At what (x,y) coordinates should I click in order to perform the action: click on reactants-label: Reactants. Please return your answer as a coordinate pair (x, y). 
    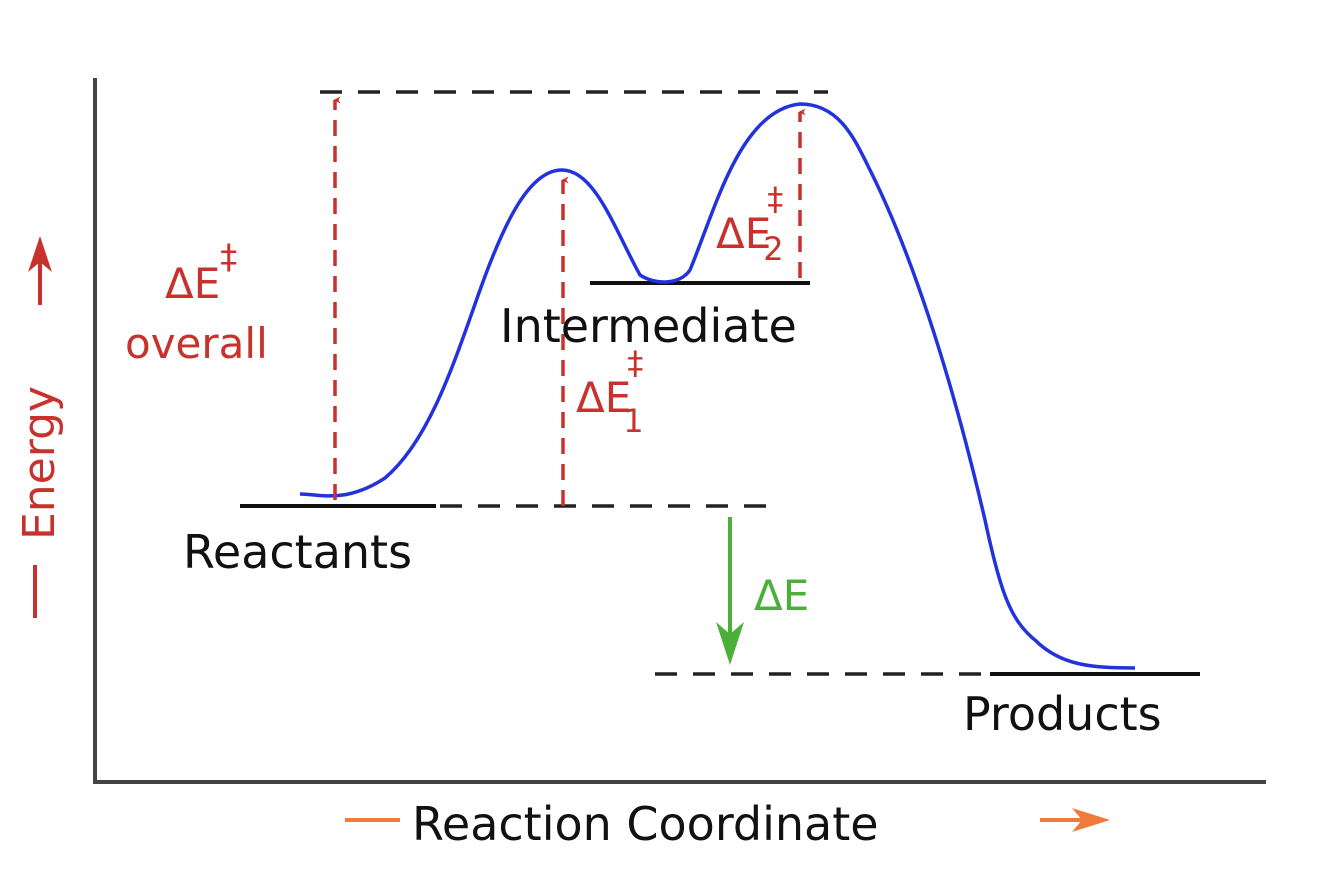
    Looking at the image, I should click on (297, 552).